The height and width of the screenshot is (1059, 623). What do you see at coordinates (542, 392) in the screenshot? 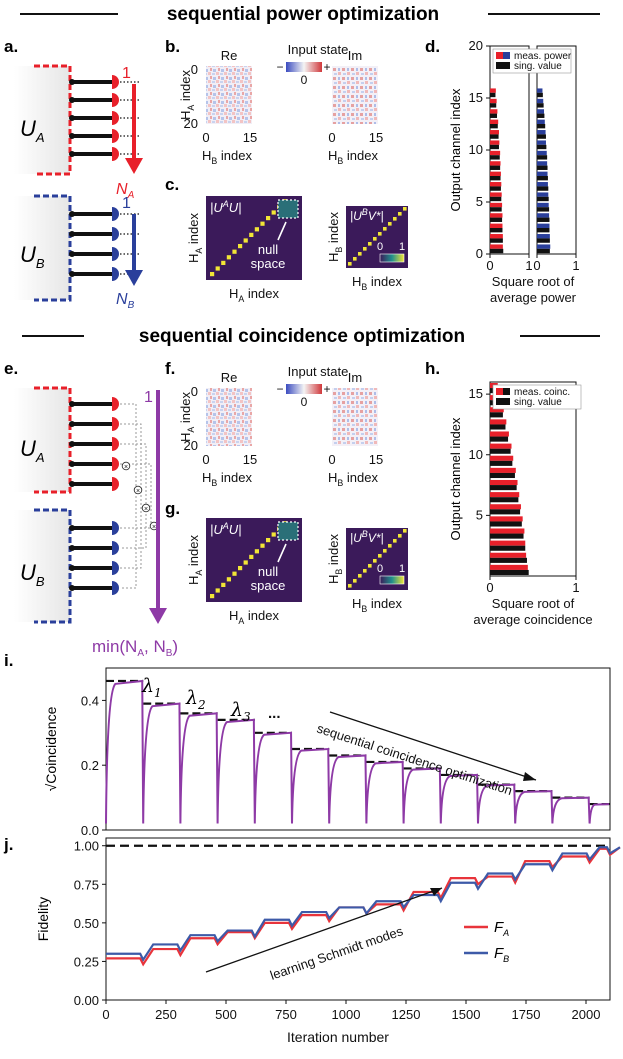
I see `legend-label: meas. coinc.` at bounding box center [542, 392].